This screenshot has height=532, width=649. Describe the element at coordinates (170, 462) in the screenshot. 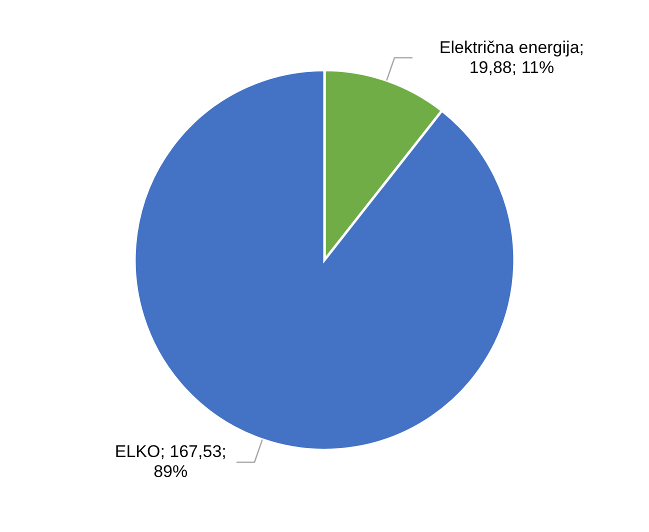

I see `slice-label: ELKO; 167,53; 89%` at that location.